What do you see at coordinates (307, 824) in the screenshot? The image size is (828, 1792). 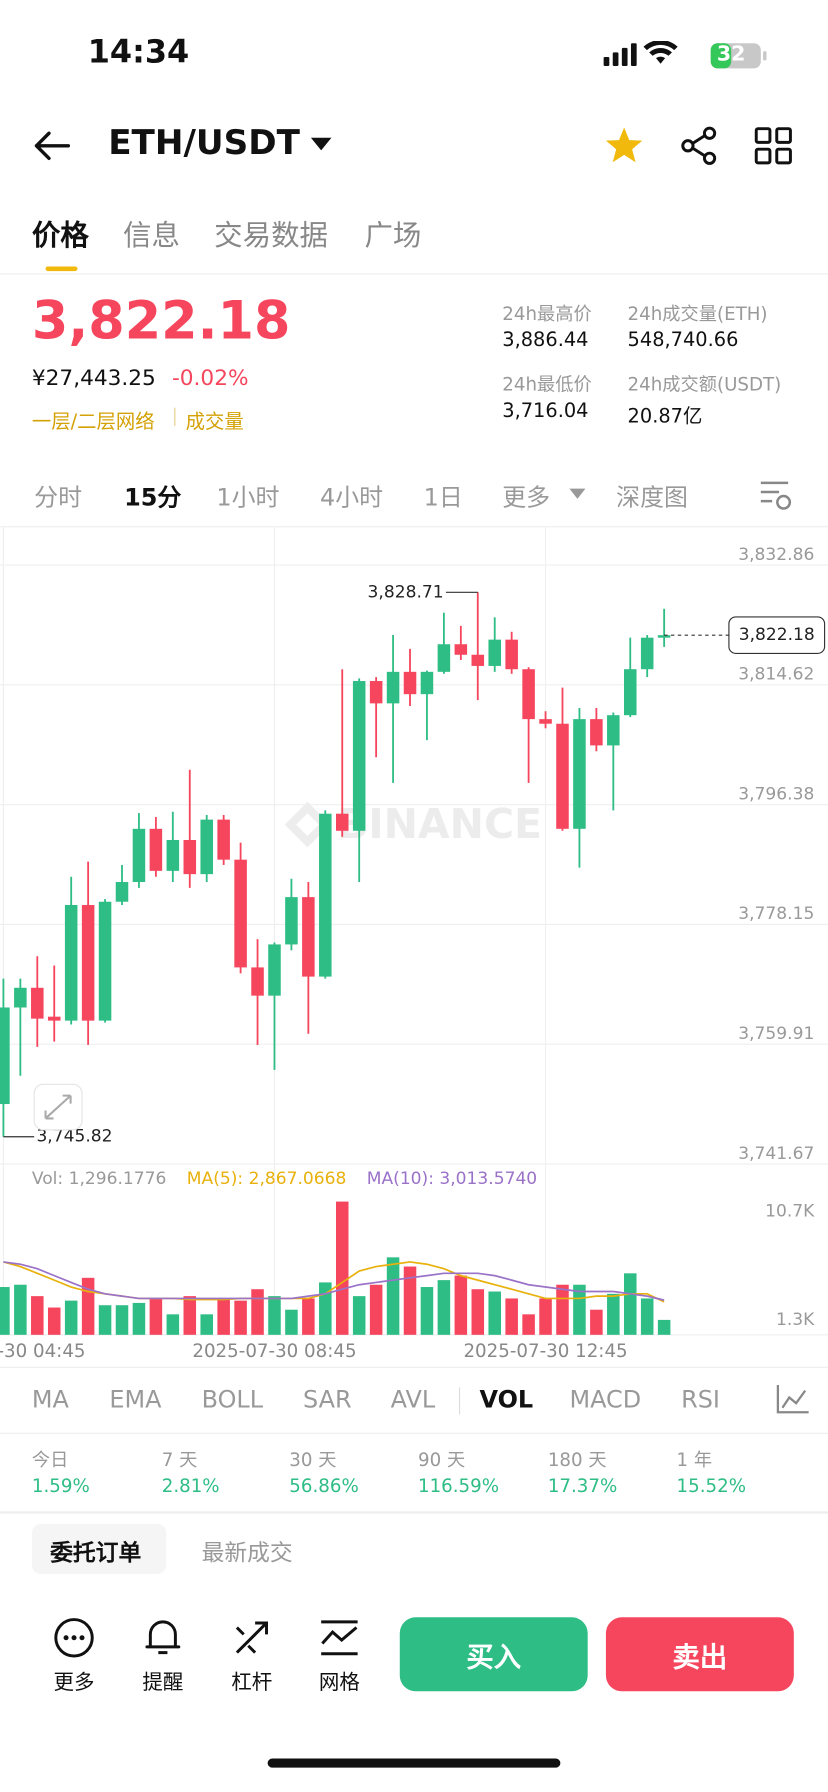 I see `watermark-logo` at bounding box center [307, 824].